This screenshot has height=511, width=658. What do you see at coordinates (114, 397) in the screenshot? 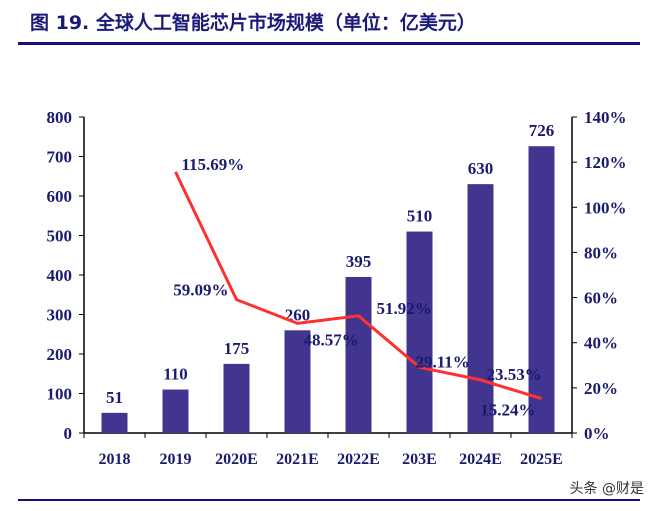
I see `bar-value-label: 51` at bounding box center [114, 397].